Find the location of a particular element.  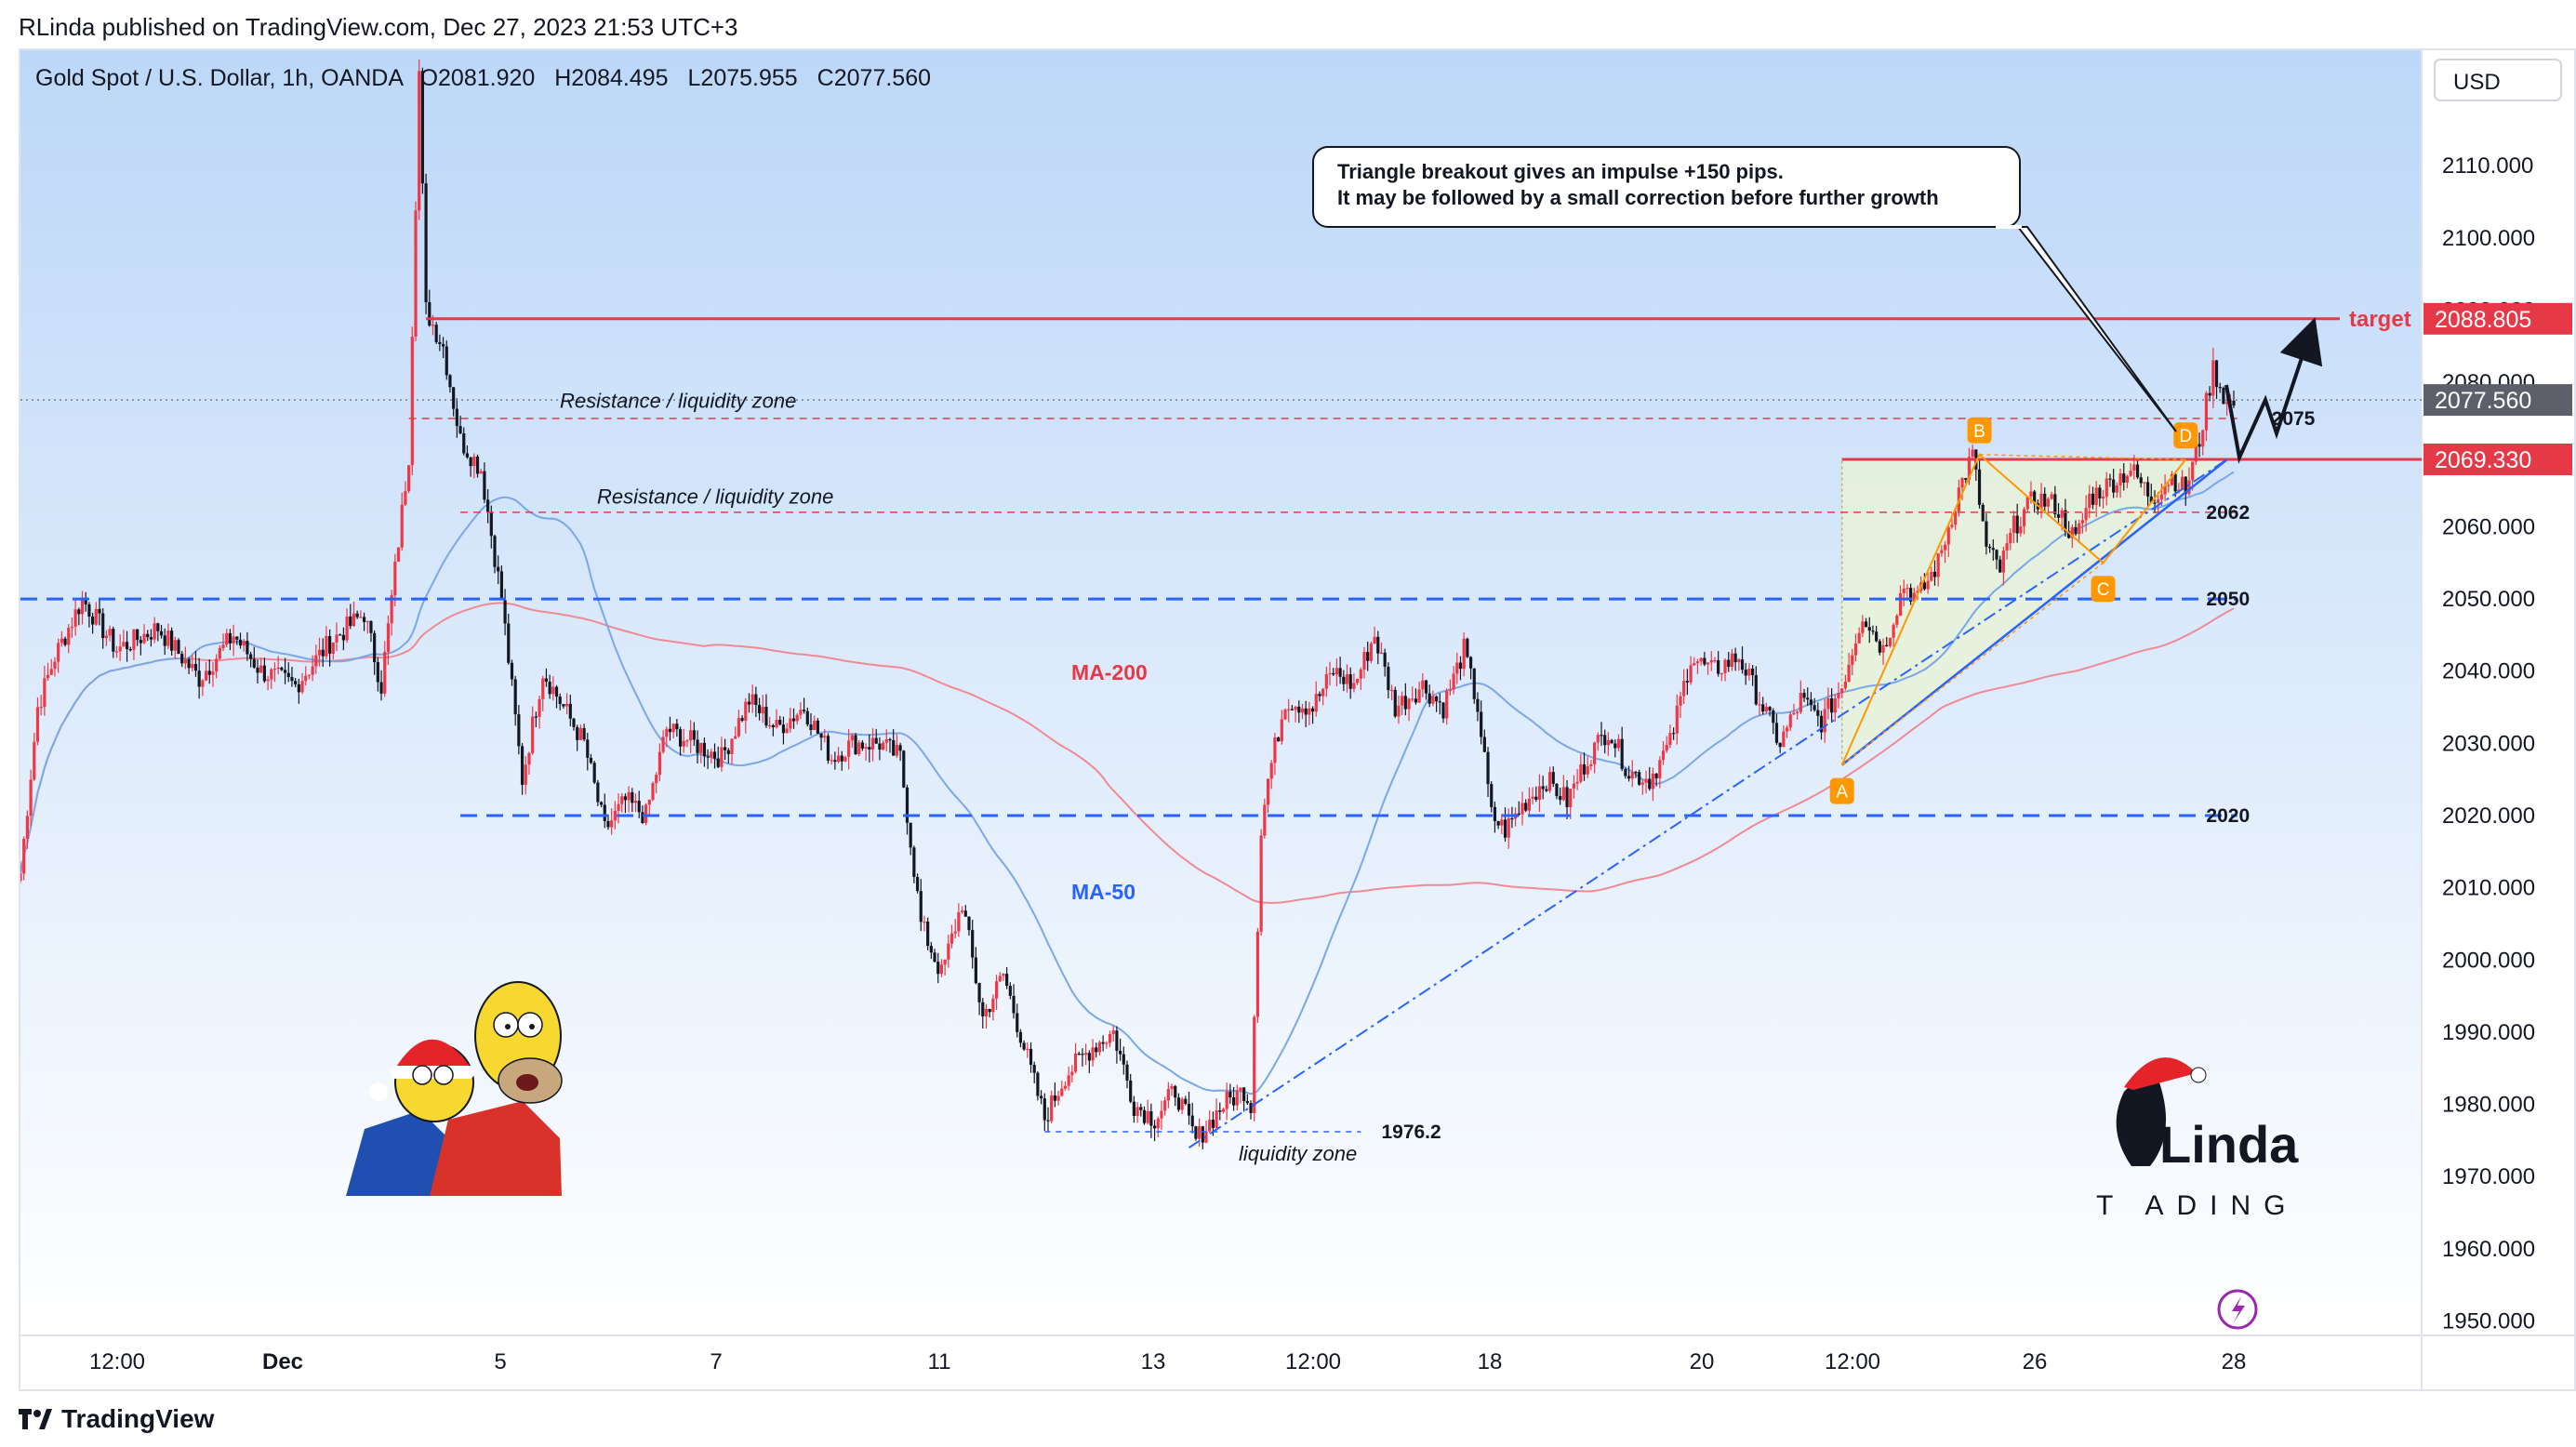

price-tick-label: 1970.000 is located at coordinates (2488, 1176).